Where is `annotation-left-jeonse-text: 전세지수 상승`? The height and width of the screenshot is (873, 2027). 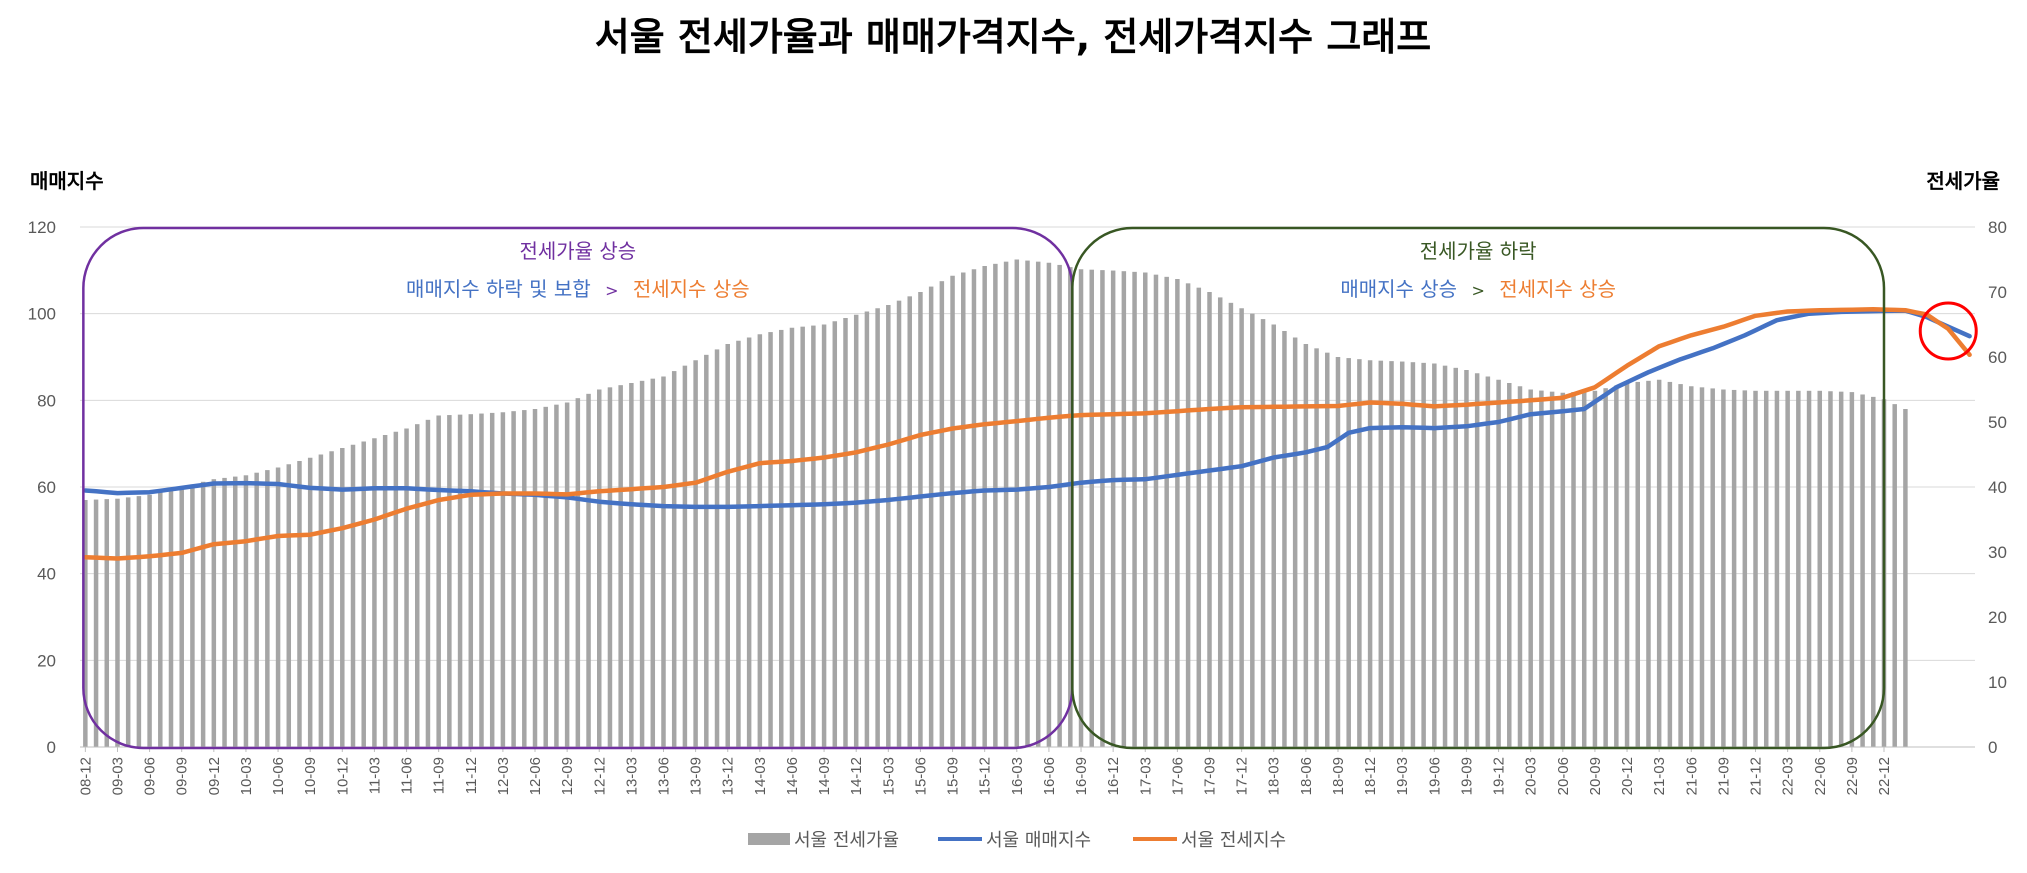 annotation-left-jeonse-text: 전세지수 상승 is located at coordinates (691, 289).